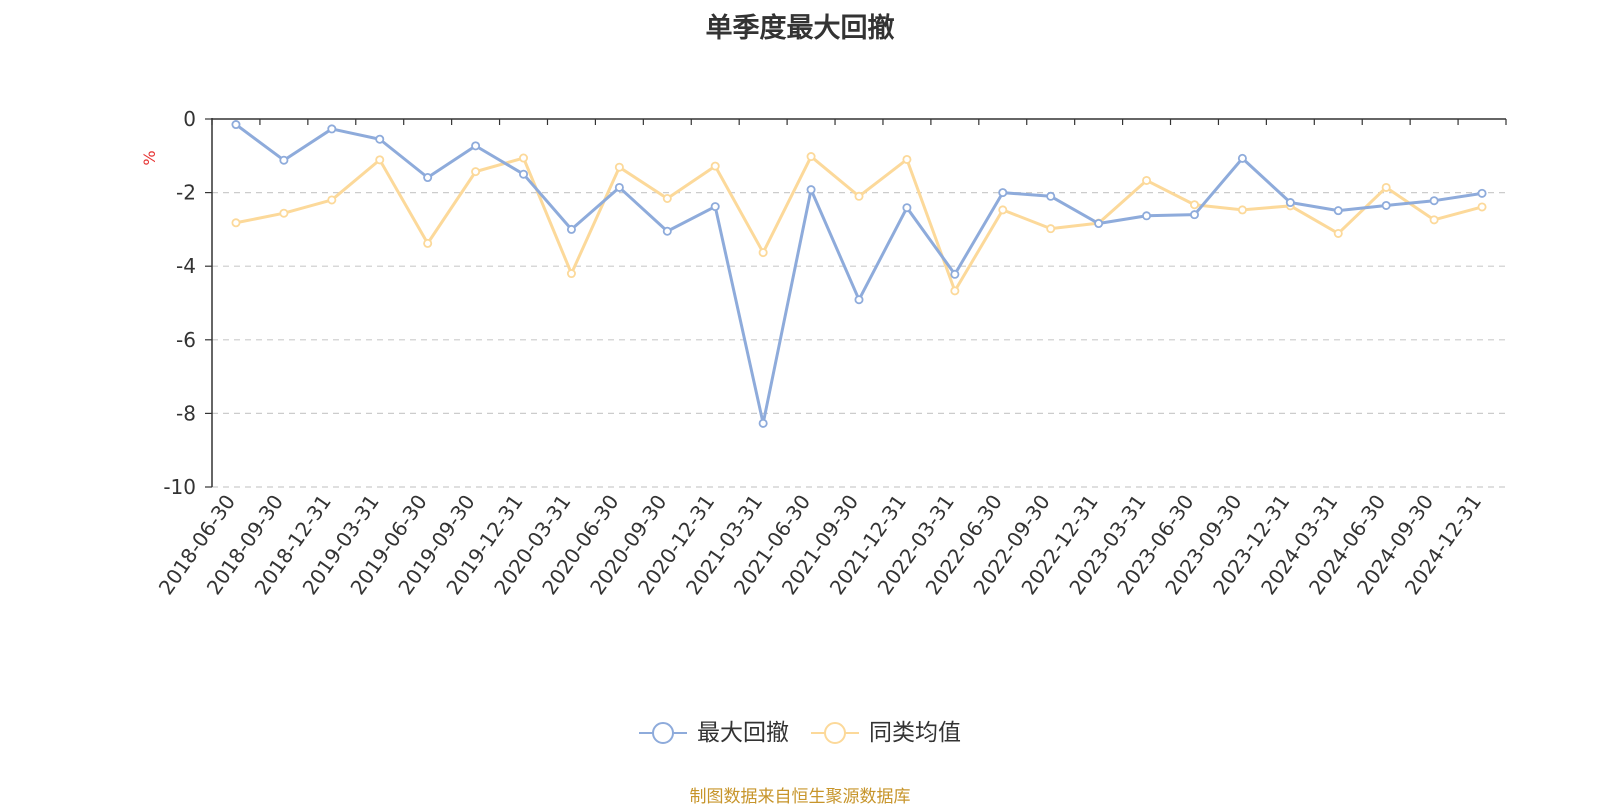 This screenshot has height=807, width=1600. I want to click on y-axis-label: %, so click(149, 157).